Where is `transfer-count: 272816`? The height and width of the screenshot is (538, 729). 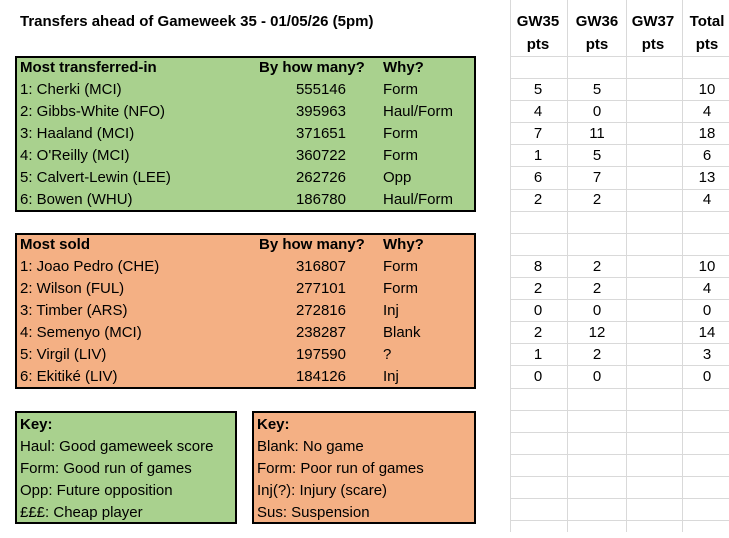
transfer-count: 272816 is located at coordinates (320, 310).